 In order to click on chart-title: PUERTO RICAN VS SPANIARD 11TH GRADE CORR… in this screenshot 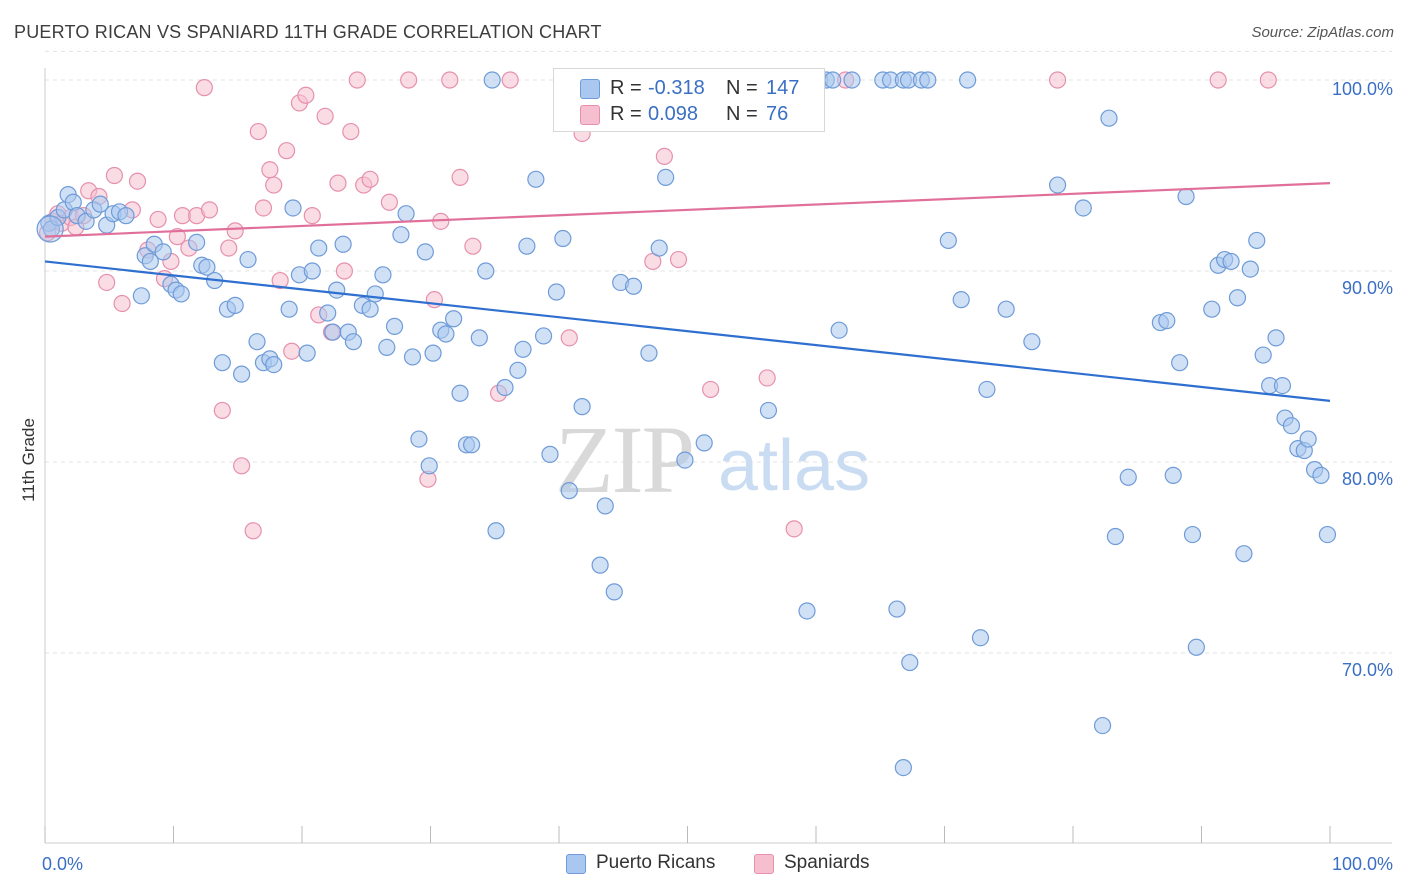, I will do `click(308, 32)`.